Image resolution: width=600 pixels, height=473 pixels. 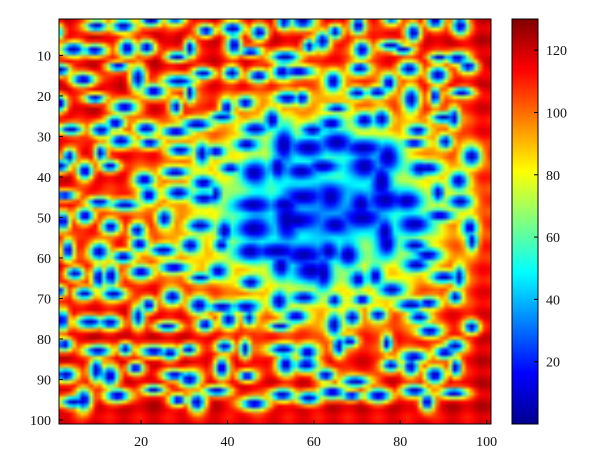 What do you see at coordinates (44, 137) in the screenshot?
I see `y-tick-label: 30` at bounding box center [44, 137].